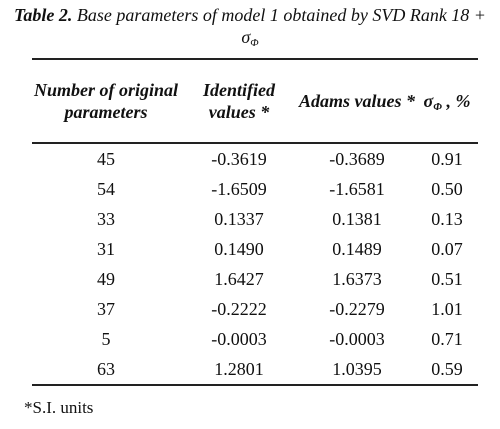 This screenshot has height=429, width=500. Describe the element at coordinates (106, 218) in the screenshot. I see `table-cell: 33` at that location.